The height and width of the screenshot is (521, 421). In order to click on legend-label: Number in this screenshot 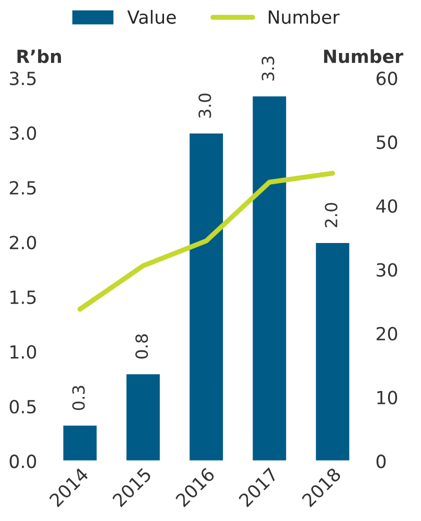, I will do `click(304, 17)`.